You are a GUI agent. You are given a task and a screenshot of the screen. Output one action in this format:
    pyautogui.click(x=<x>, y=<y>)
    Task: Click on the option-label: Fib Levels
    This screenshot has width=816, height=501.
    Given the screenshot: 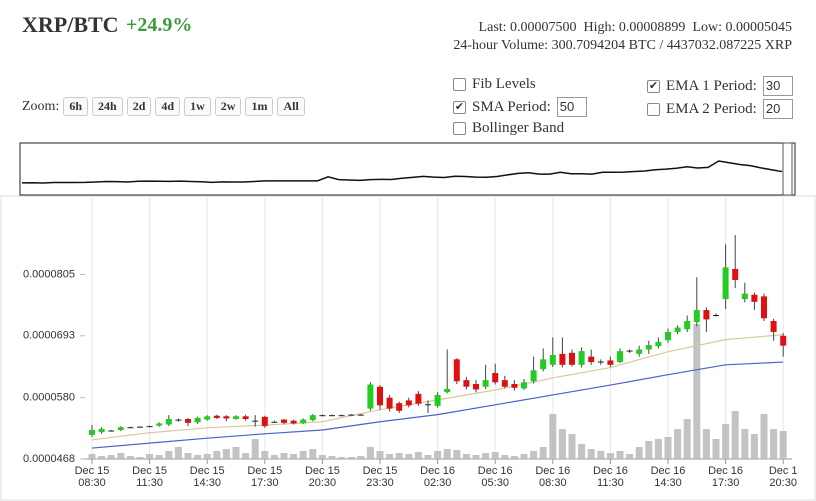 What is the action you would take?
    pyautogui.click(x=504, y=84)
    